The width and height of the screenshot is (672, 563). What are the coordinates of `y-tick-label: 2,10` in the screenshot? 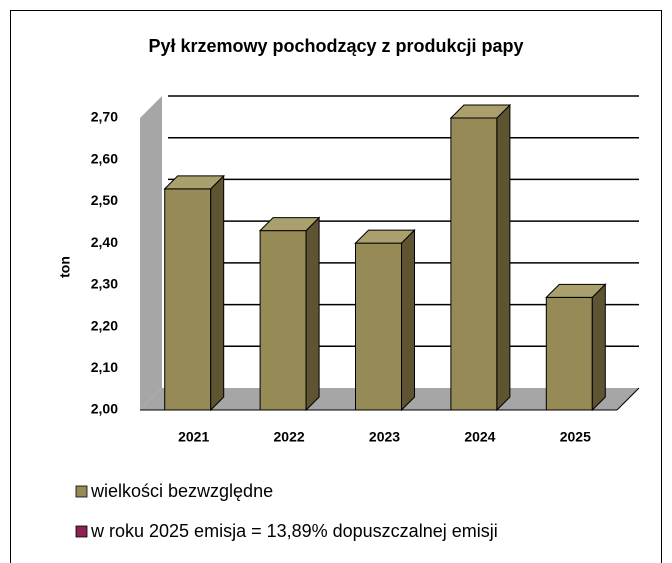 It's located at (104, 367).